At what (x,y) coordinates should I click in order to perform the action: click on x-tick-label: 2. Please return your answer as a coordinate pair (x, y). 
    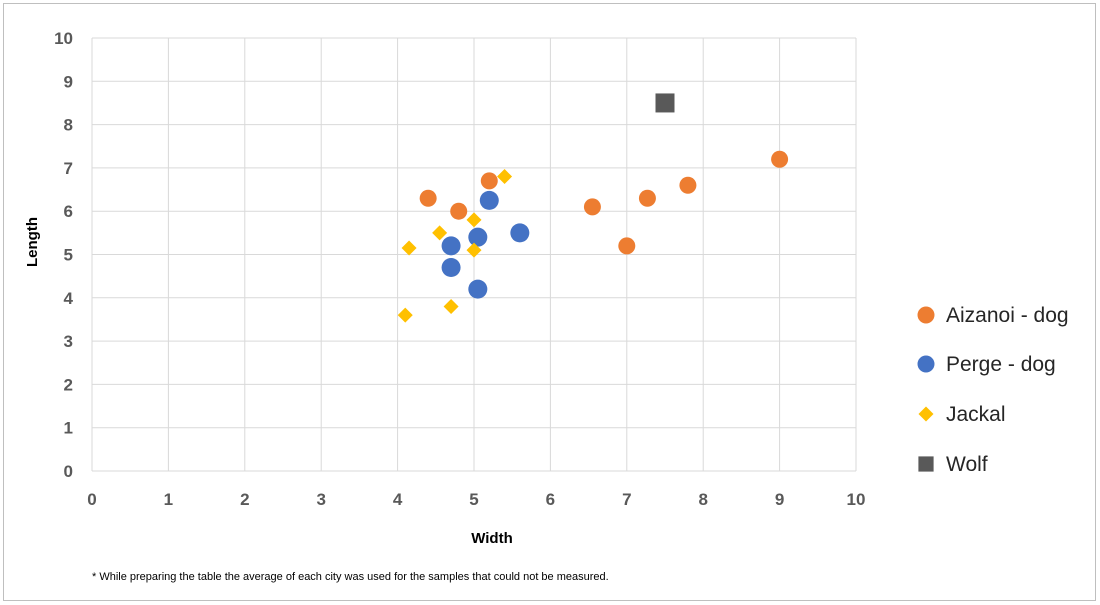
    Looking at the image, I should click on (244, 499).